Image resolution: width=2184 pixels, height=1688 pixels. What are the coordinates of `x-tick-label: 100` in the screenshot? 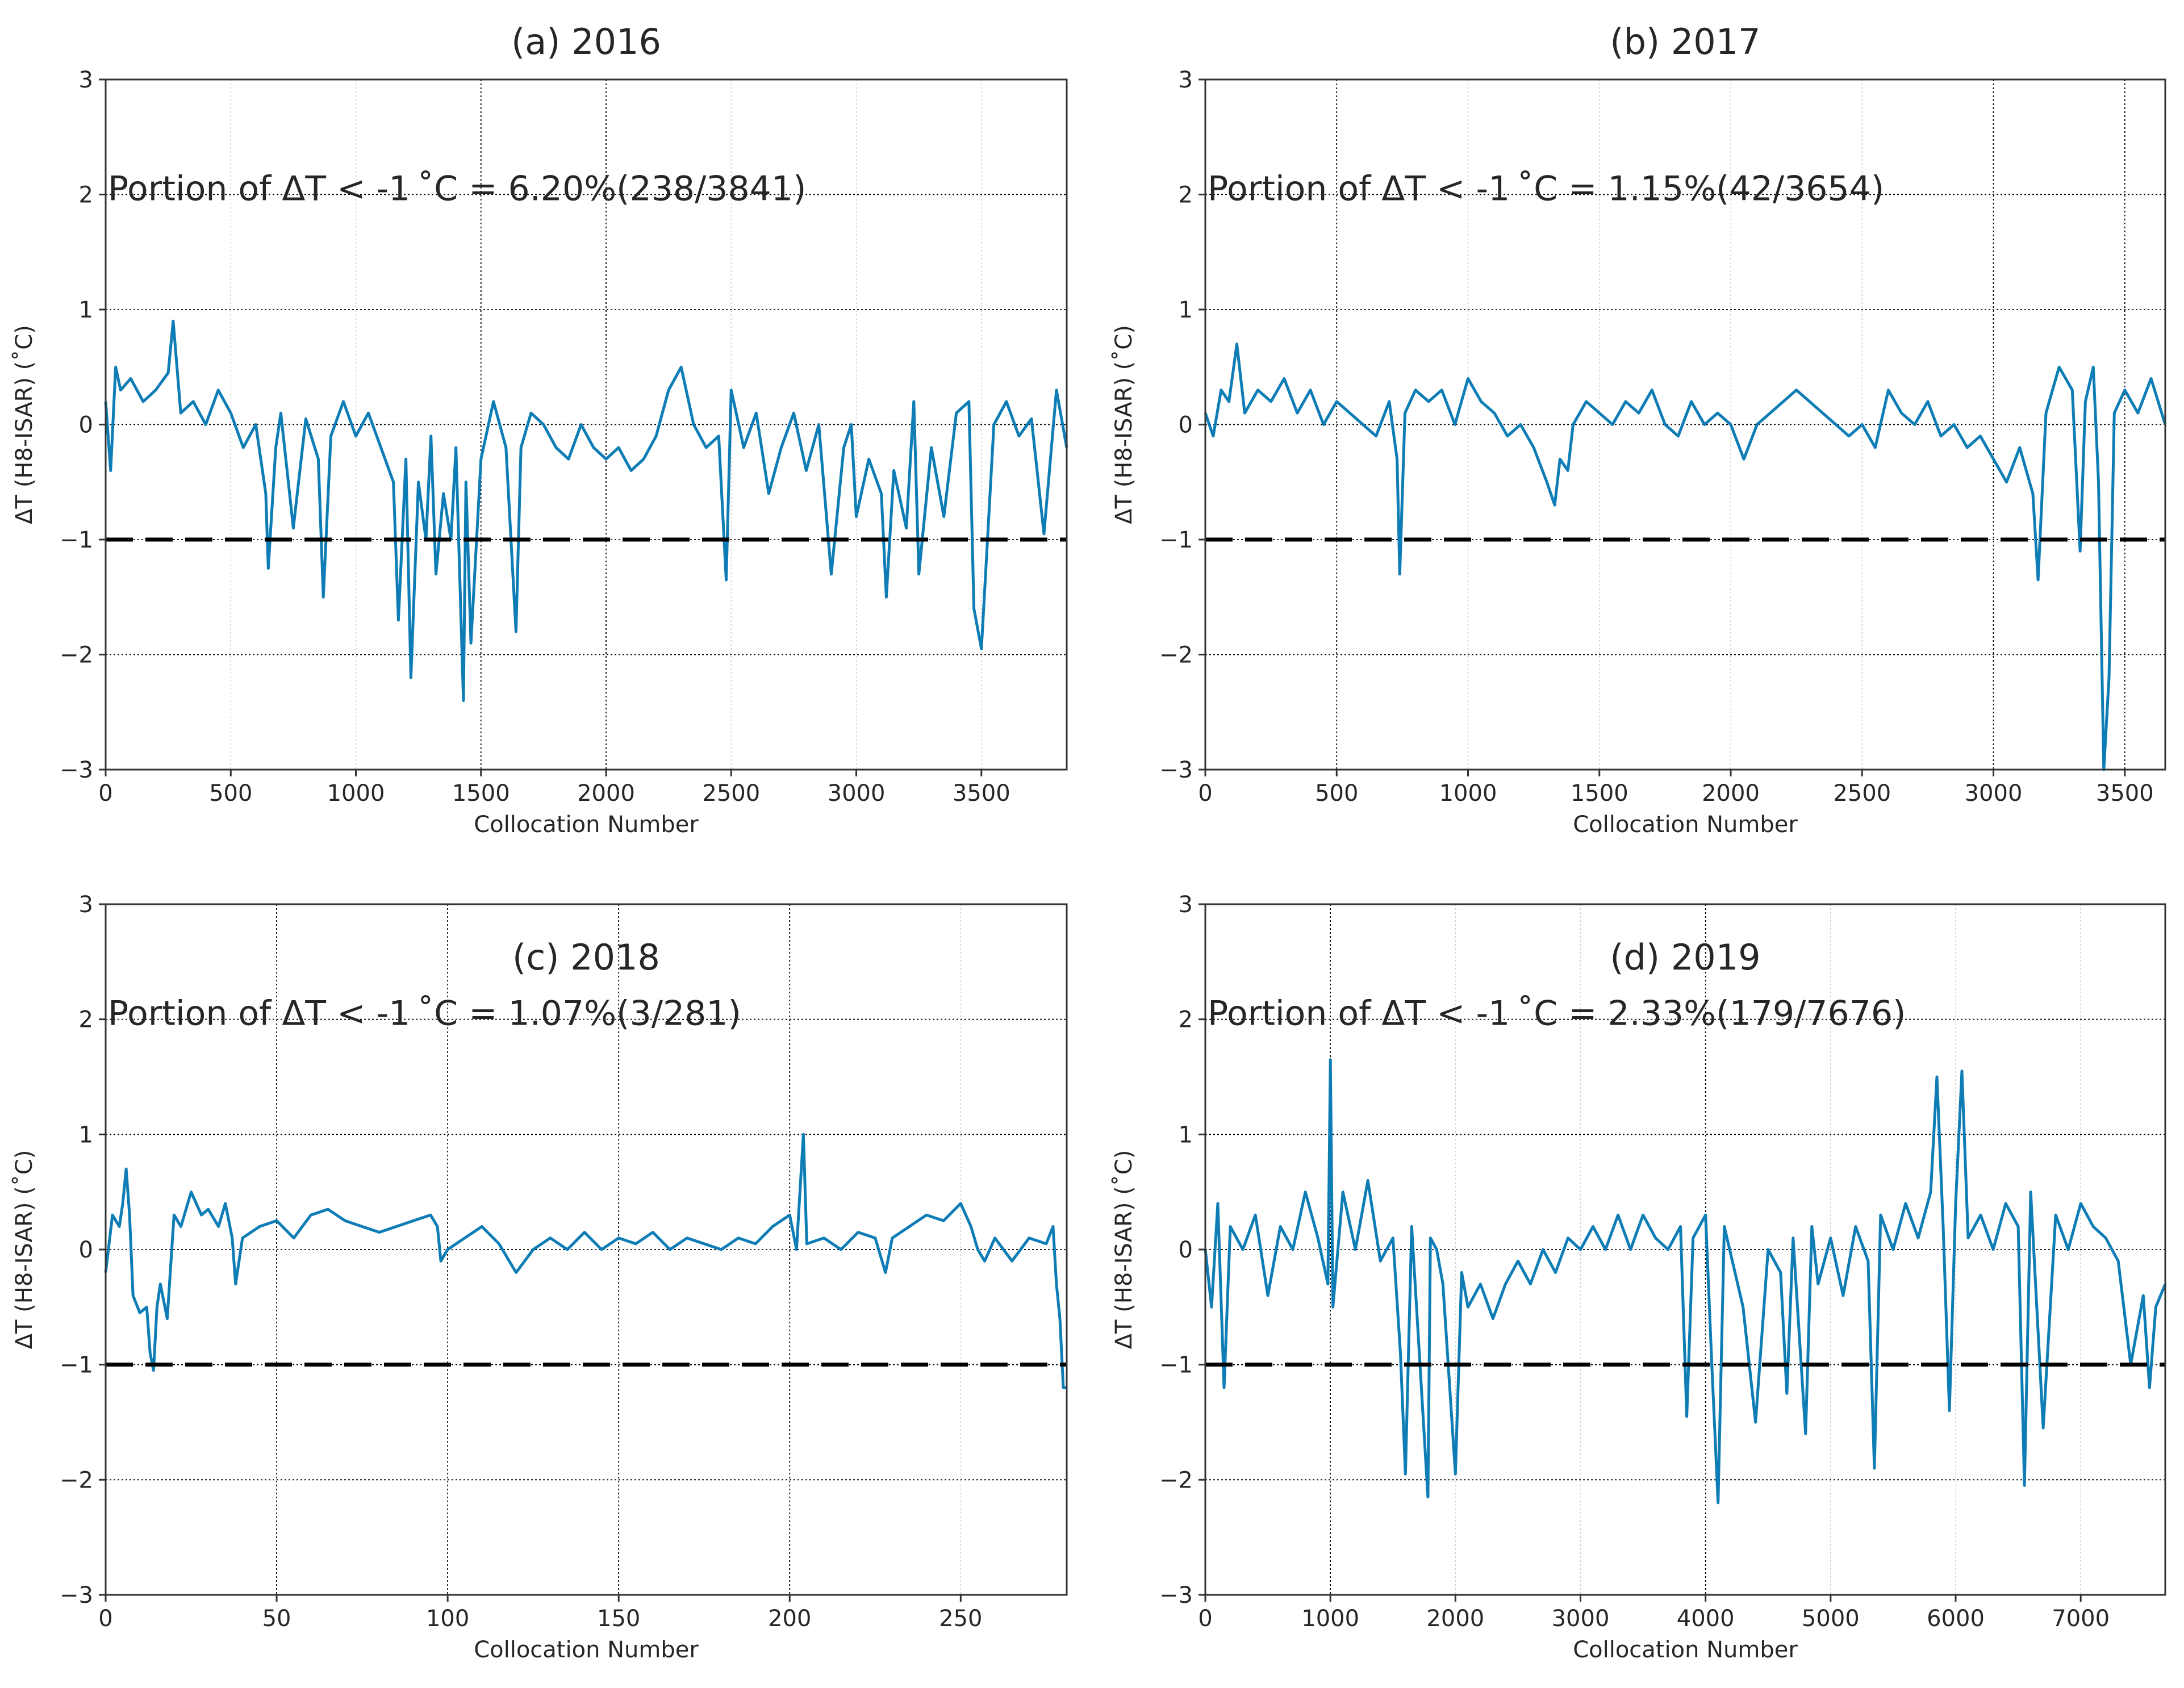 It's located at (447, 1619).